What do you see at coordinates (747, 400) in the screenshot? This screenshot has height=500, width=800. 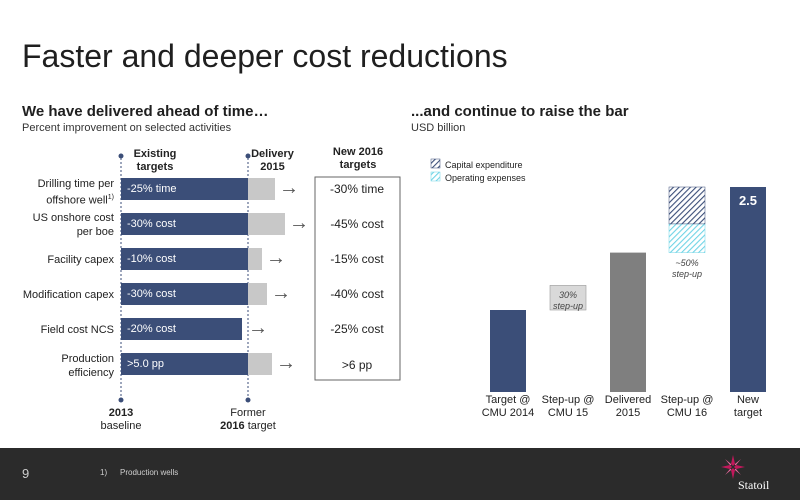 I see `x-label-line: New` at bounding box center [747, 400].